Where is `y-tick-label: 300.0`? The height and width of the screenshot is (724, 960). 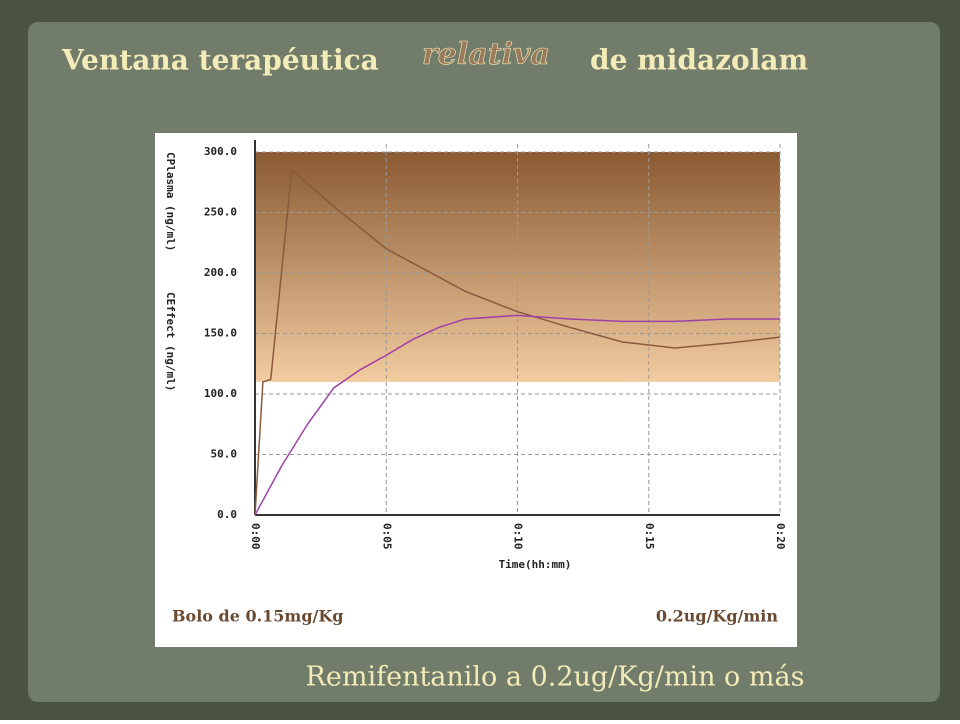
y-tick-label: 300.0 is located at coordinates (220, 151).